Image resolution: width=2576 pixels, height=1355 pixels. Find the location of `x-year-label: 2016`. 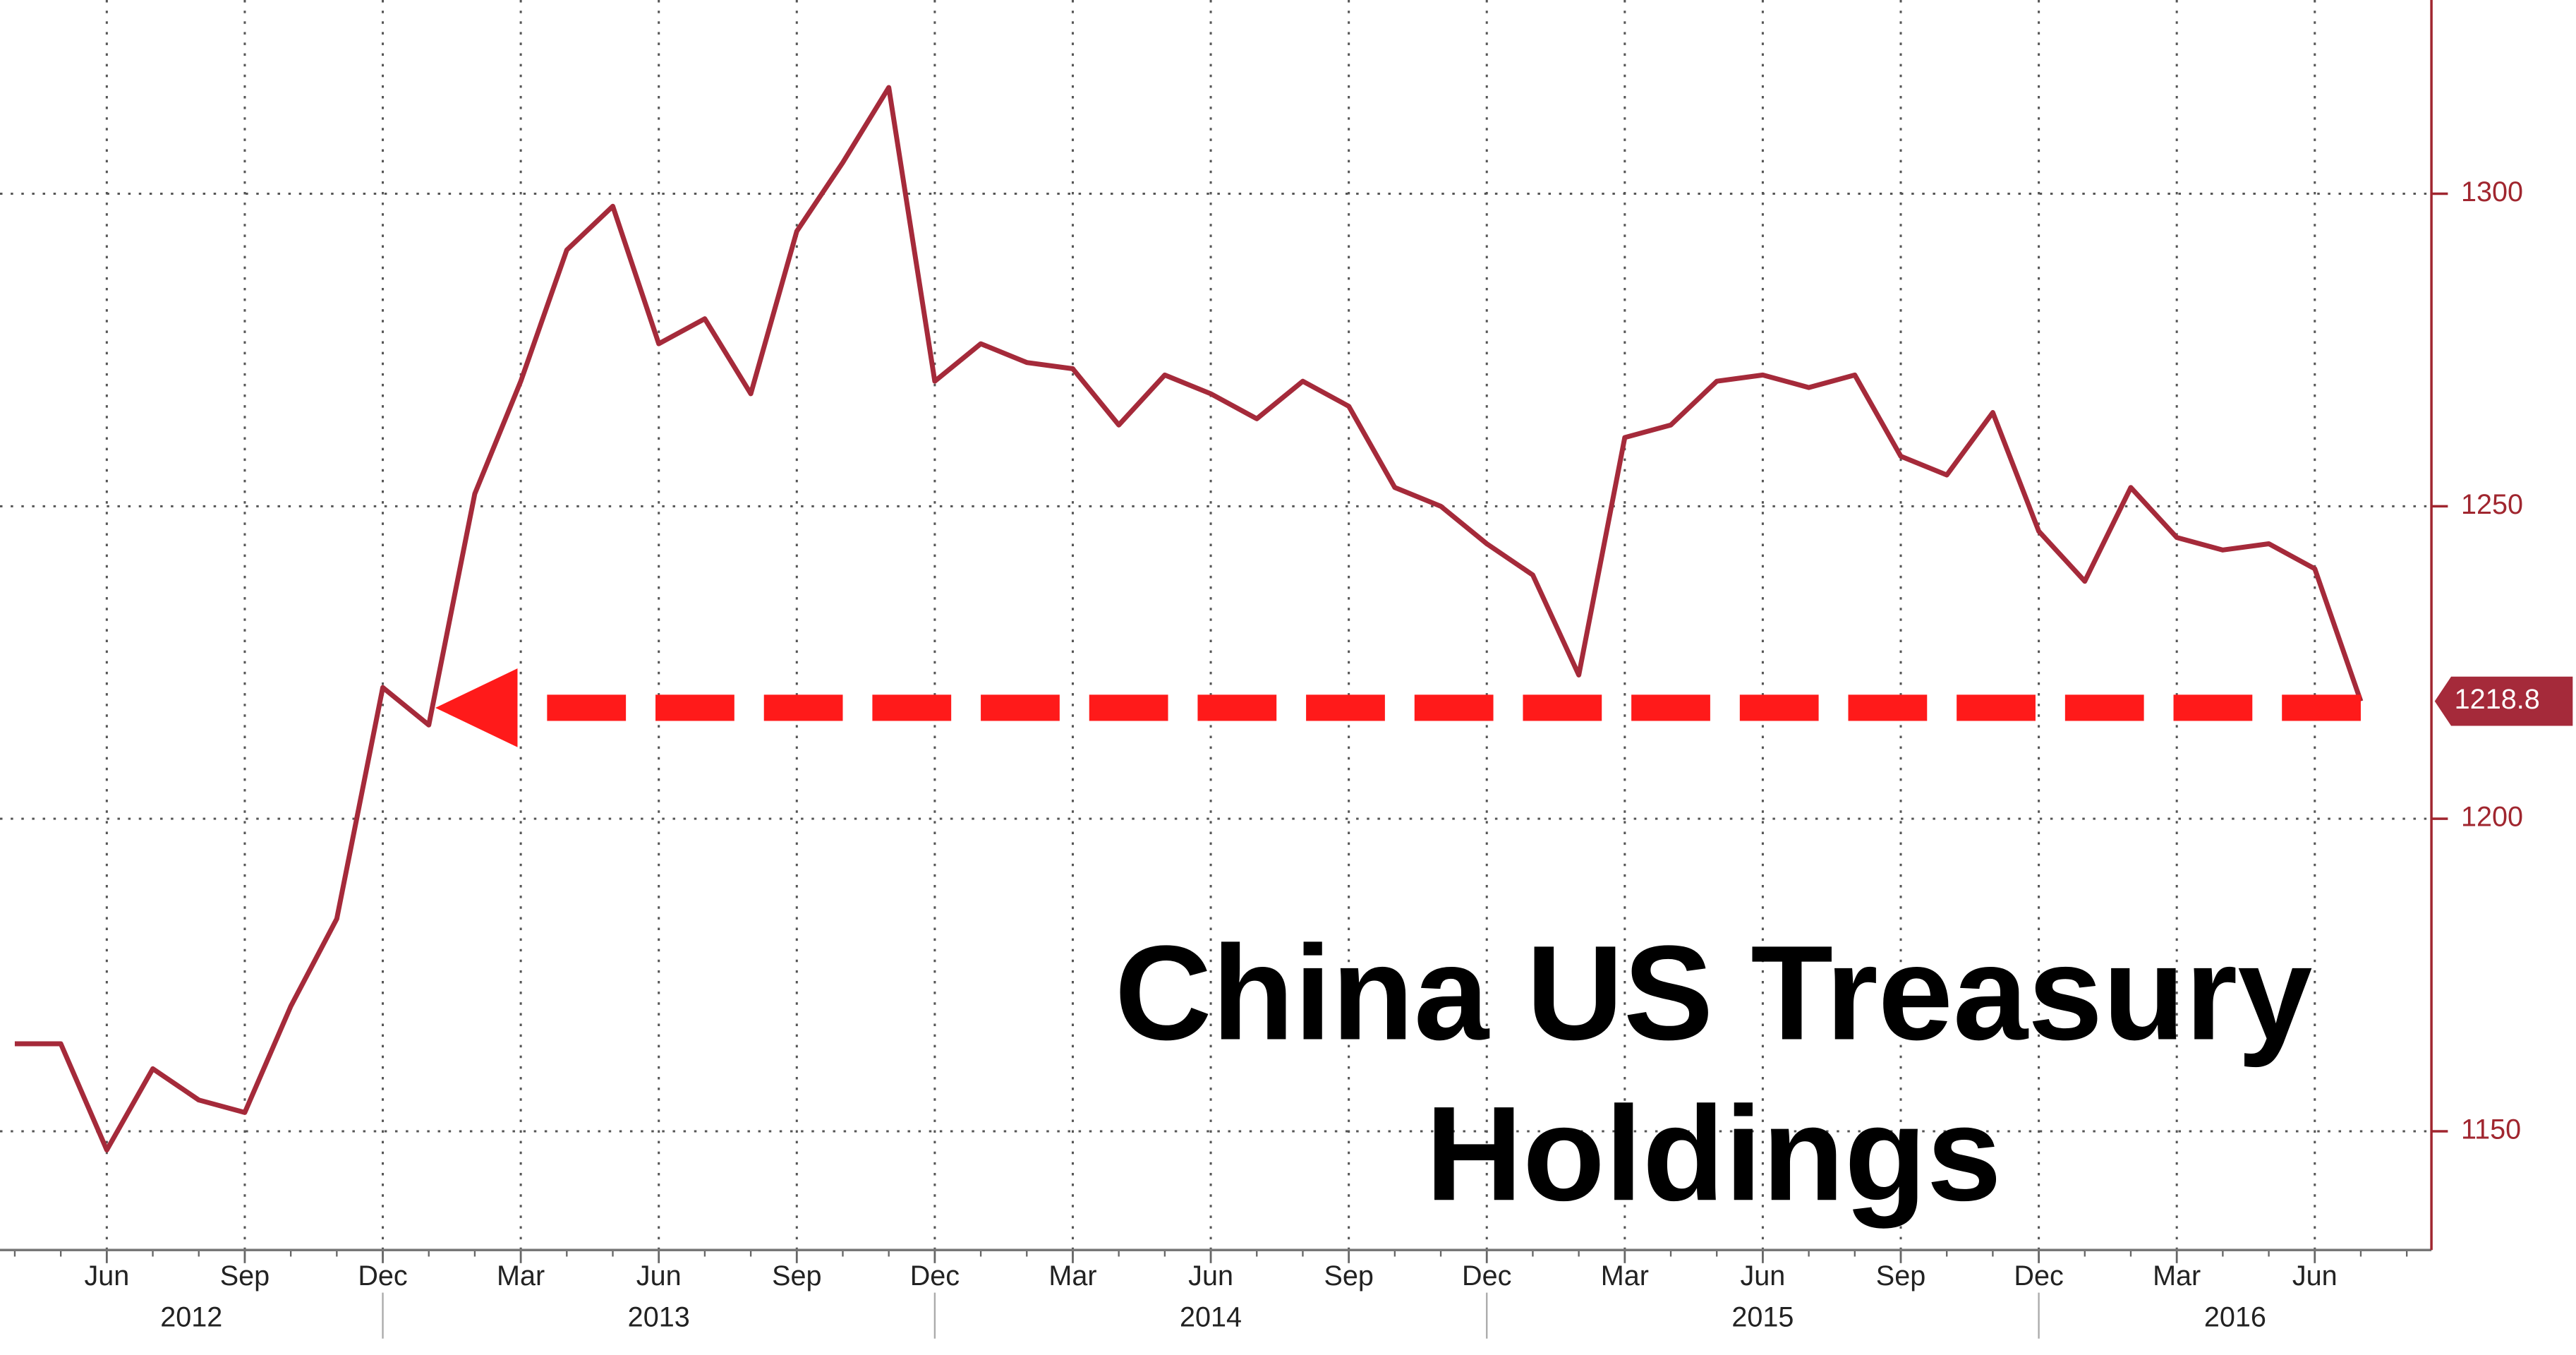

x-year-label: 2016 is located at coordinates (2235, 1316).